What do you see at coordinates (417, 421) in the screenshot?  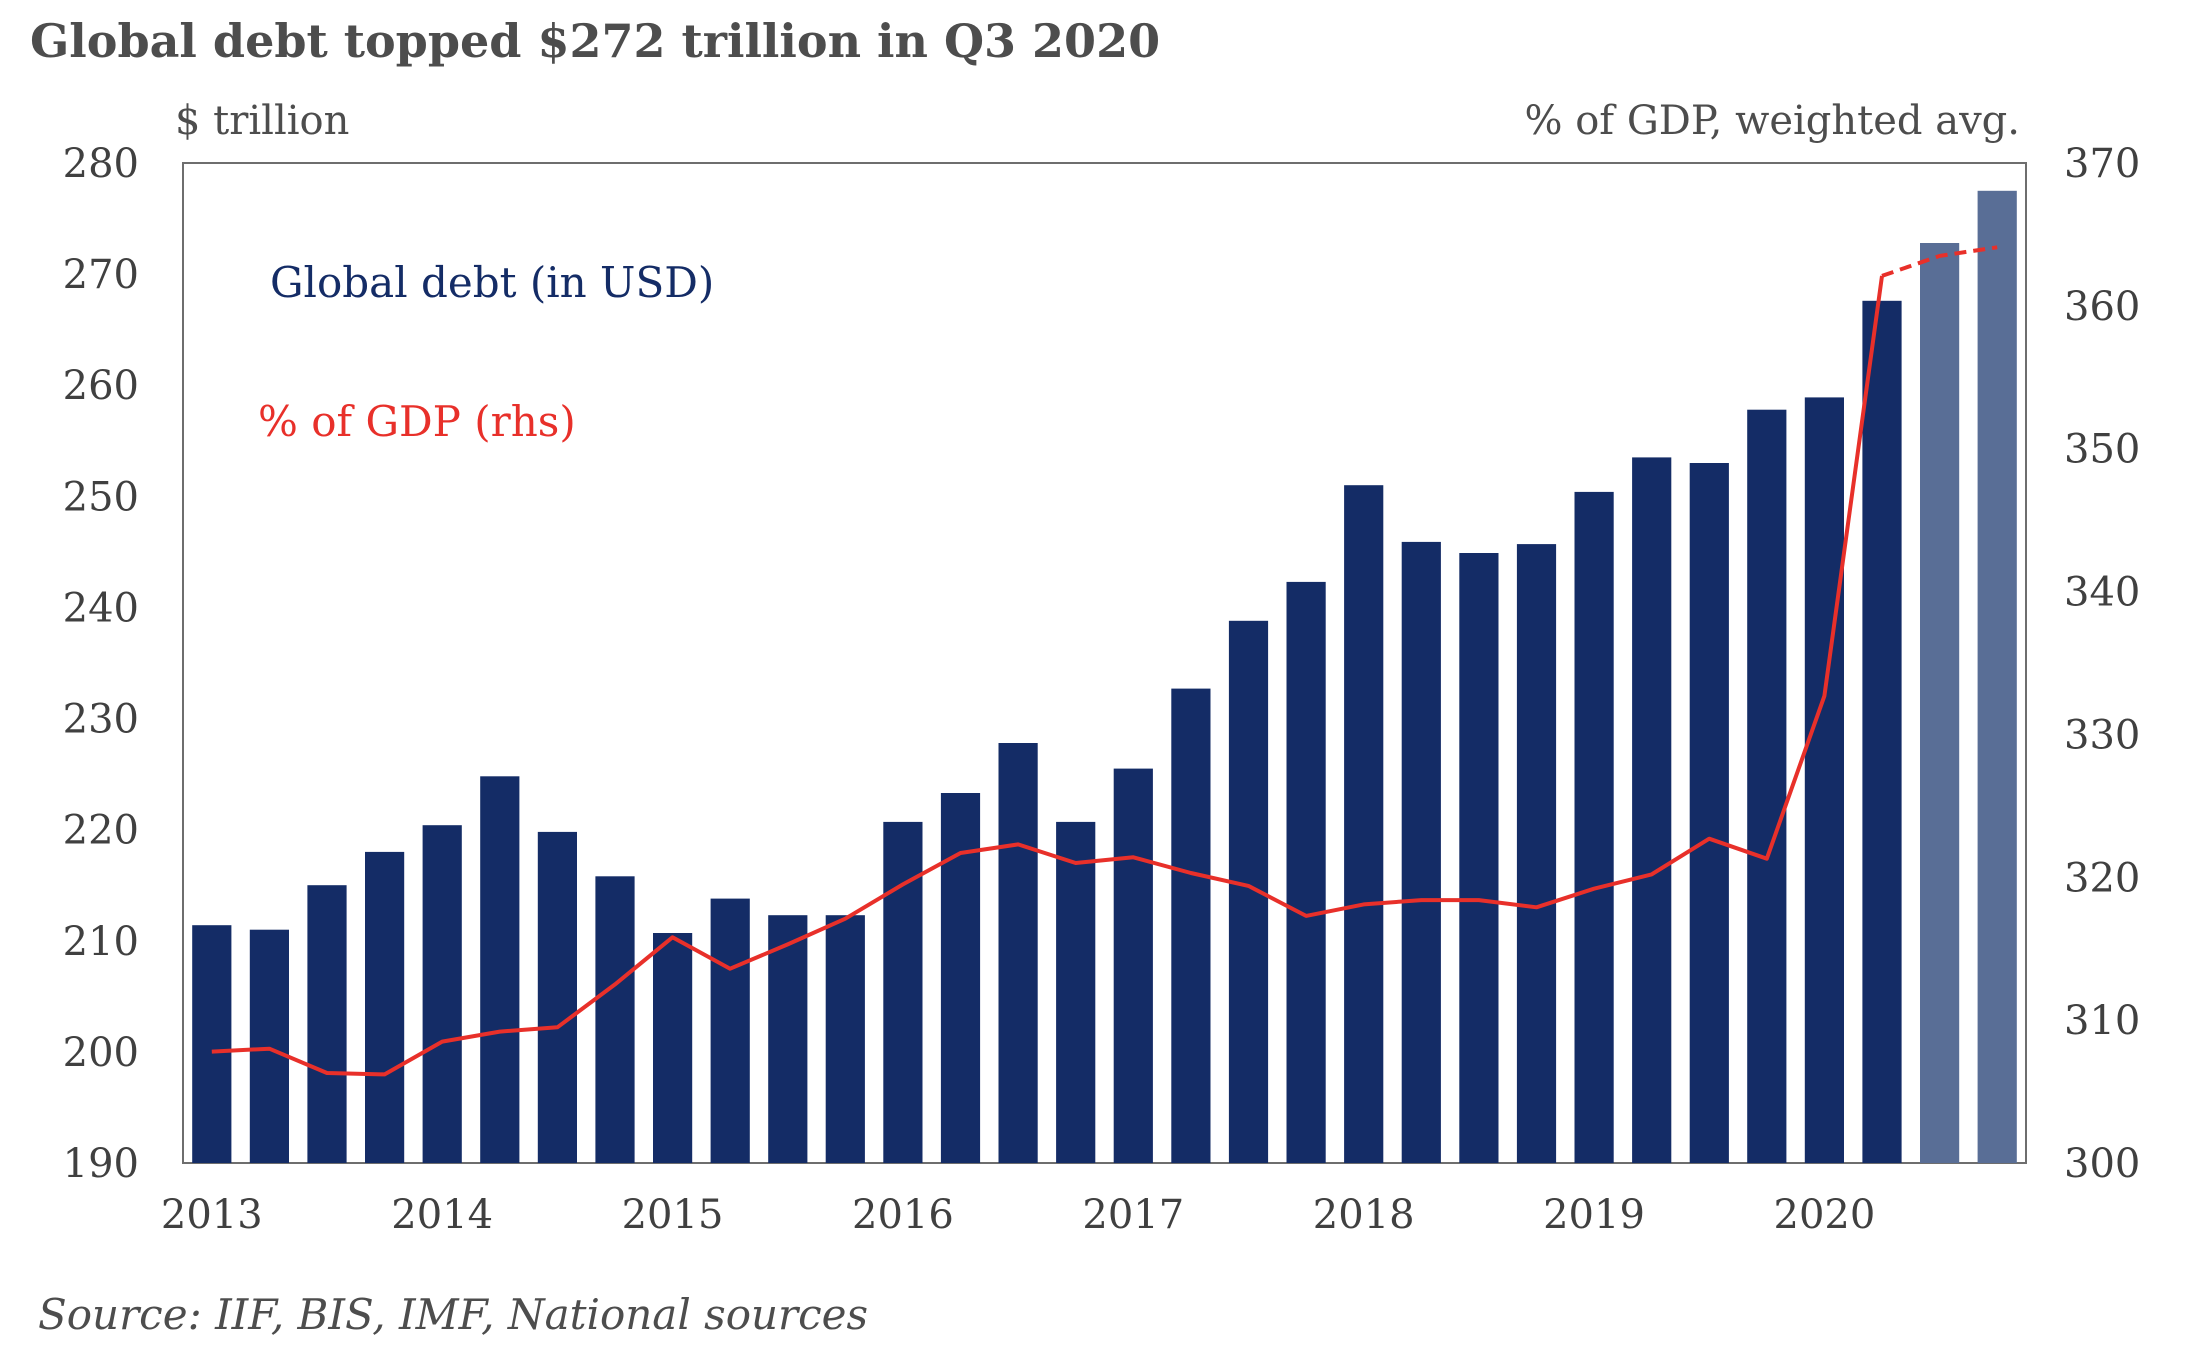 I see `legend-gdp-percent: % of GDP (rhs)` at bounding box center [417, 421].